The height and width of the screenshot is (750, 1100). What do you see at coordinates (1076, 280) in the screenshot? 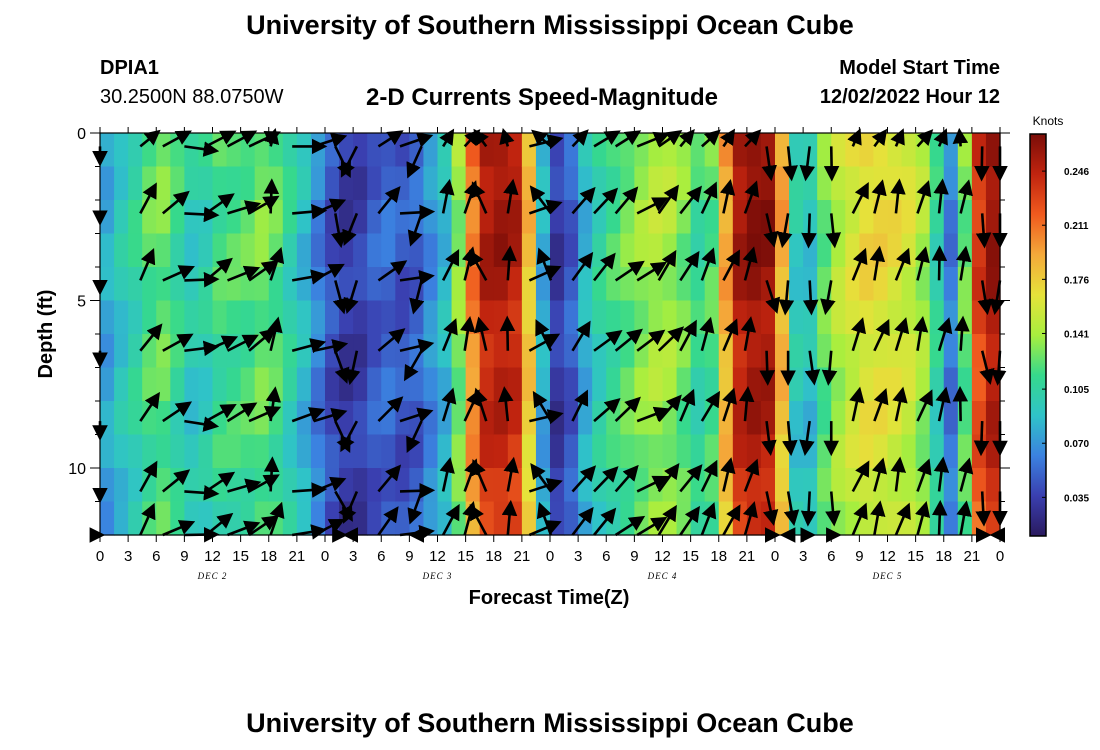
I see `colorbar-tick-label: 0.176` at bounding box center [1076, 280].